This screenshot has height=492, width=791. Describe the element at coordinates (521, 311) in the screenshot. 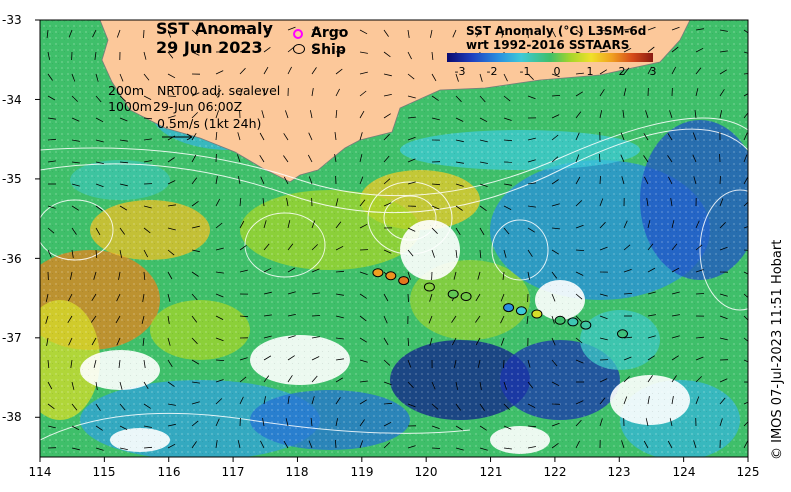

I see `ship-observation-marker` at that location.